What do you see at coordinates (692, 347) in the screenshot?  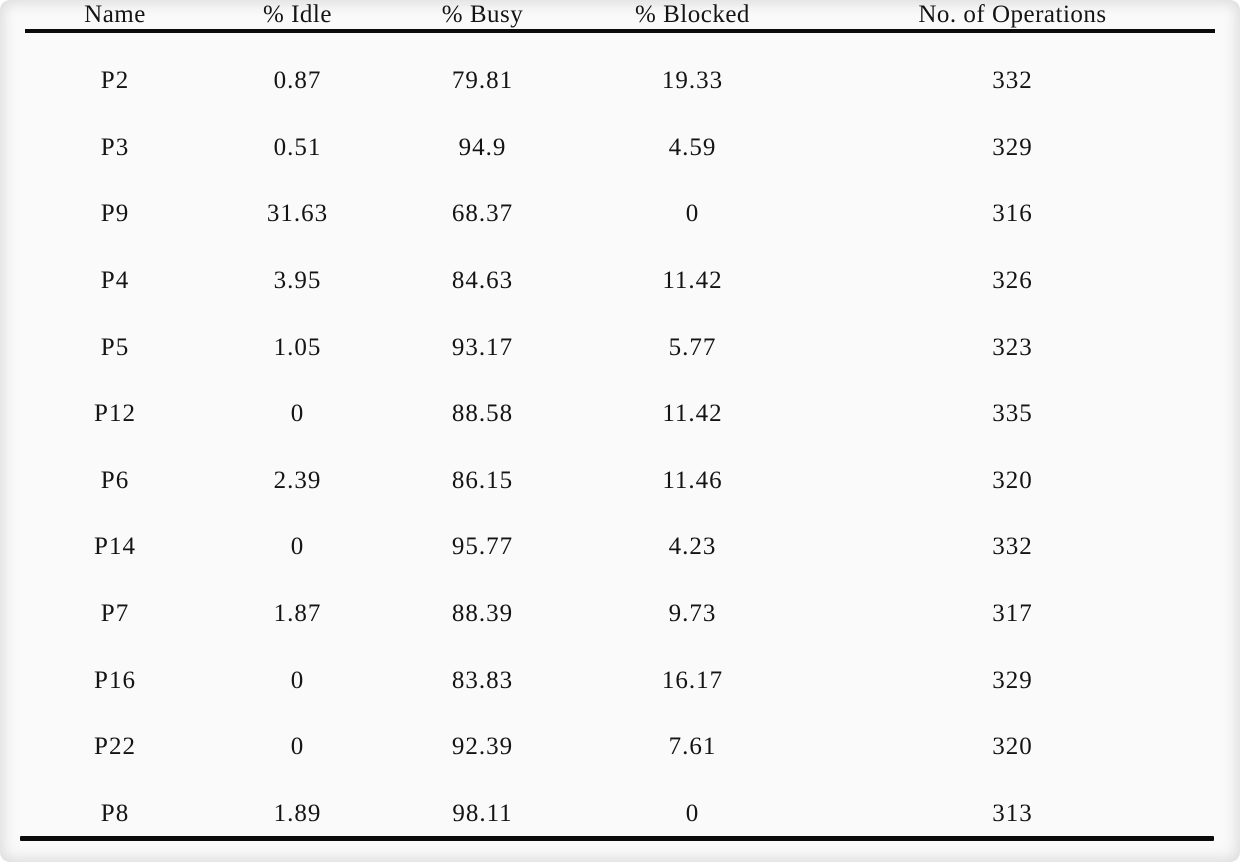 I see `cell-blocked: 5.77` at bounding box center [692, 347].